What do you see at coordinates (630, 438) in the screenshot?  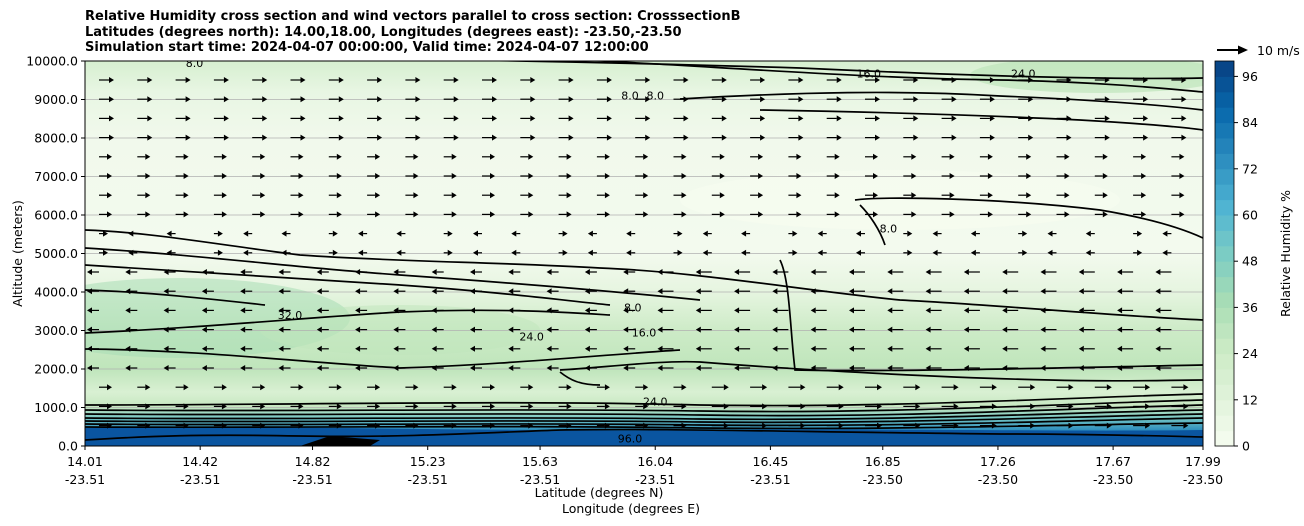 I see `contour-label: 96.0` at bounding box center [630, 438].